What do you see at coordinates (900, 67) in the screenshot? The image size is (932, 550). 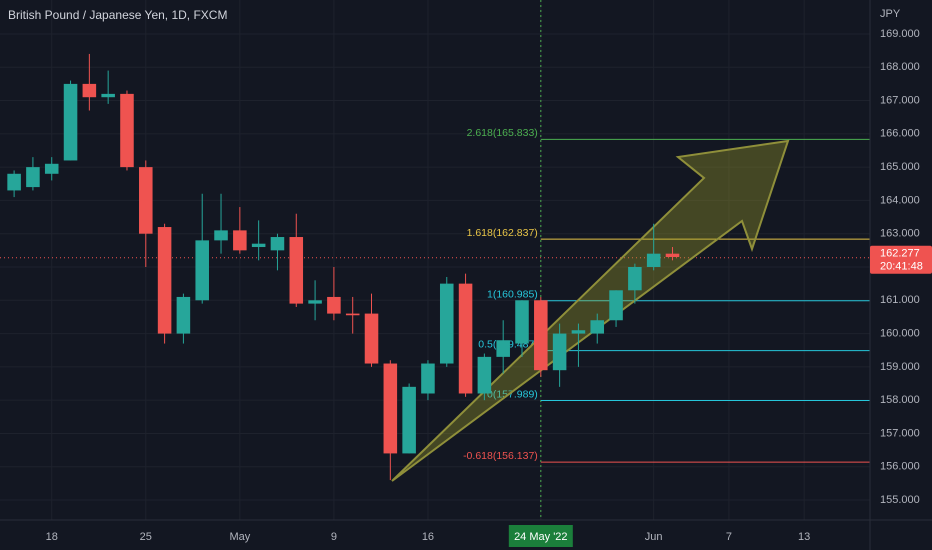 I see `y-tick-label: 168.000` at bounding box center [900, 67].